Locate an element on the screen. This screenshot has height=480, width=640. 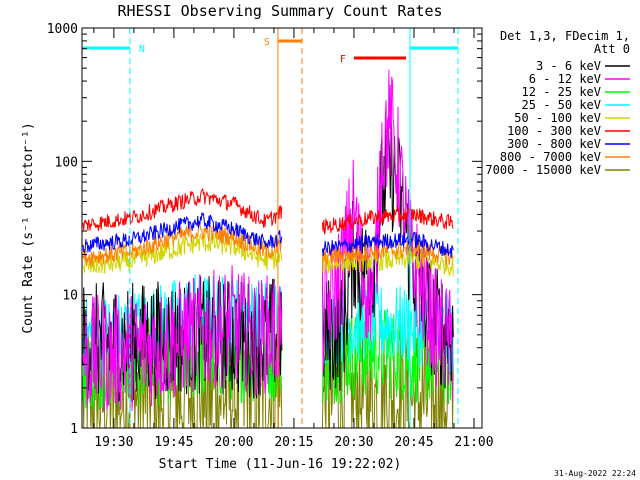
y-tick-label: 100 is located at coordinates (66, 162).